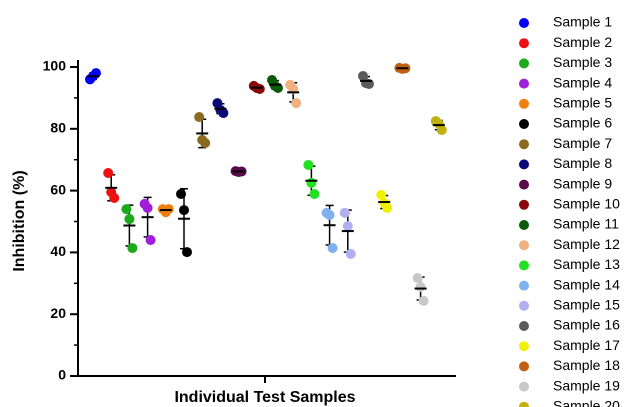 The image size is (632, 407). I want to click on y-tick-label: 20, so click(58, 313).